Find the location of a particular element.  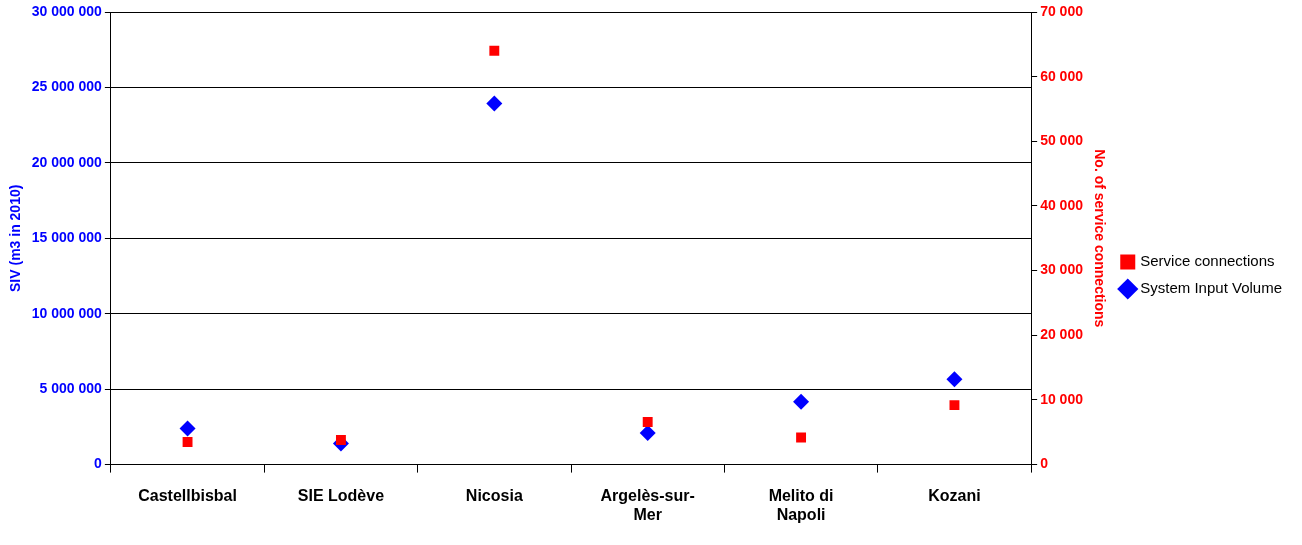

x-tick-label: SIE Lodève is located at coordinates (341, 495).